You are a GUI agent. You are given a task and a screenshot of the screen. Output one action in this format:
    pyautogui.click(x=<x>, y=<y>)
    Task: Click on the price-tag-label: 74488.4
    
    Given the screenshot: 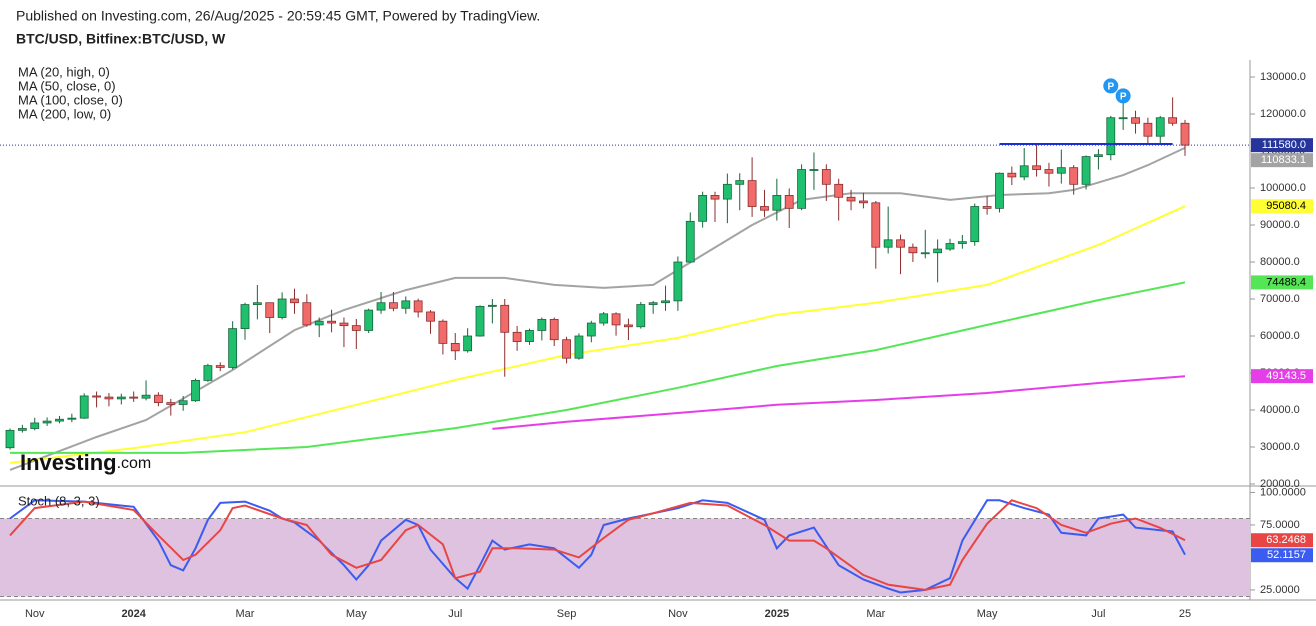 What is the action you would take?
    pyautogui.click(x=1286, y=282)
    